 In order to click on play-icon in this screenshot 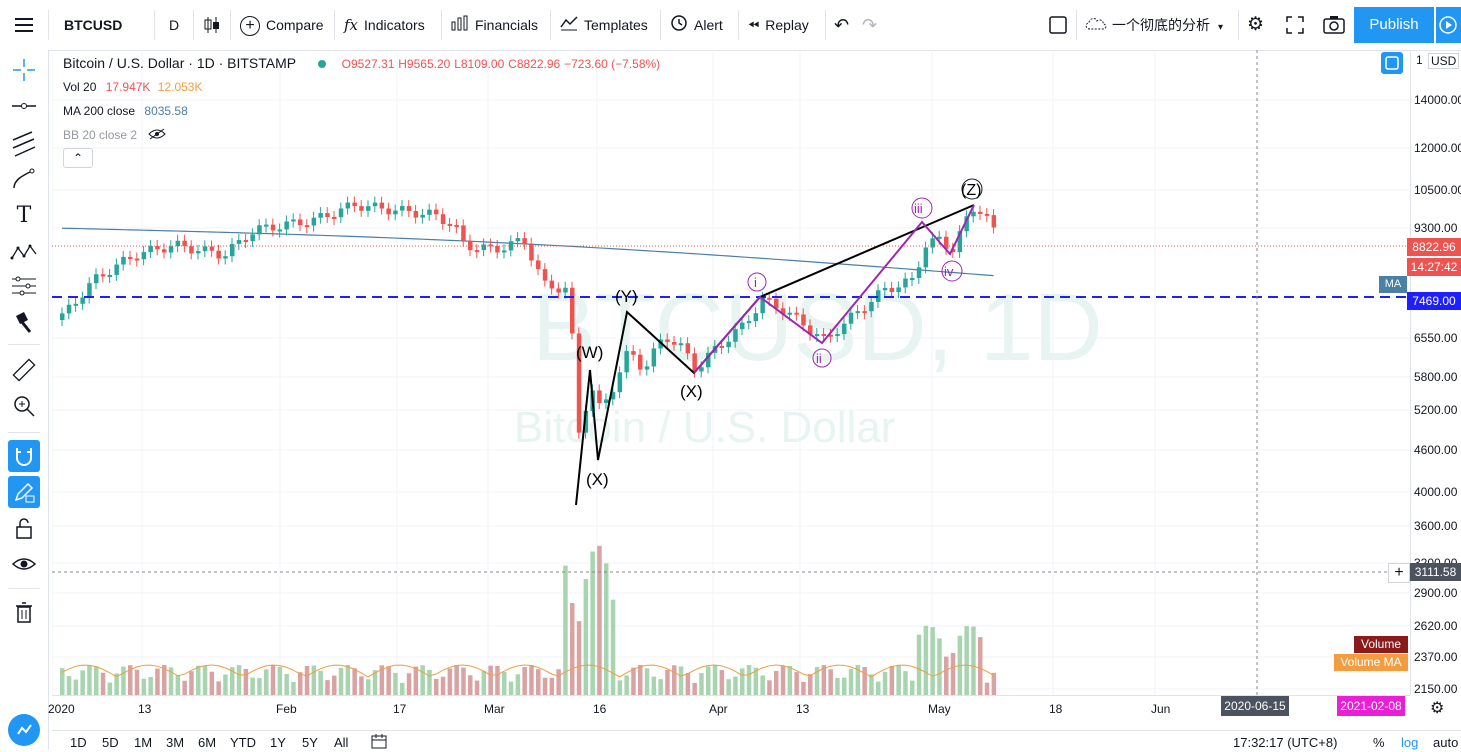, I will do `click(1448, 25)`.